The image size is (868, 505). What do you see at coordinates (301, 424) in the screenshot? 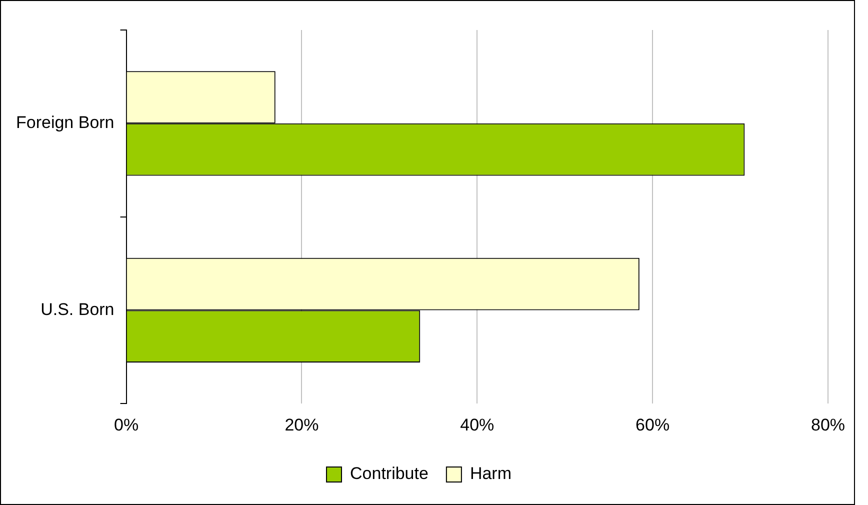
I see `x-tick-label: 20%` at bounding box center [301, 424].